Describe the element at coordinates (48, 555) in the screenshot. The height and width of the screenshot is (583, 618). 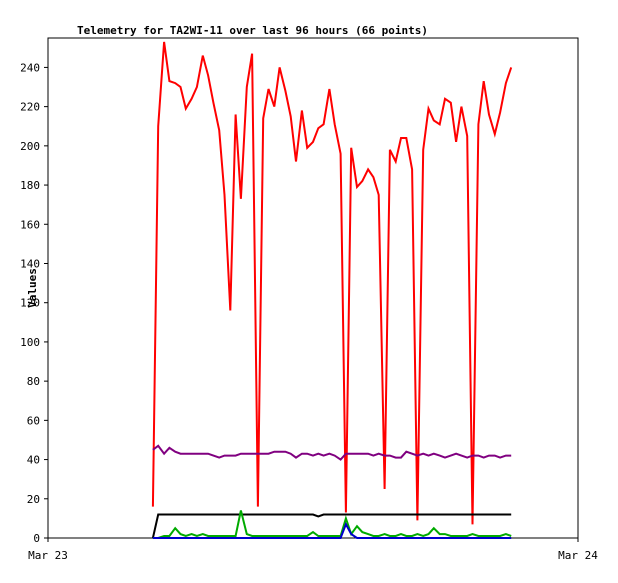
I see `x-tick-label: Mar 23` at that location.